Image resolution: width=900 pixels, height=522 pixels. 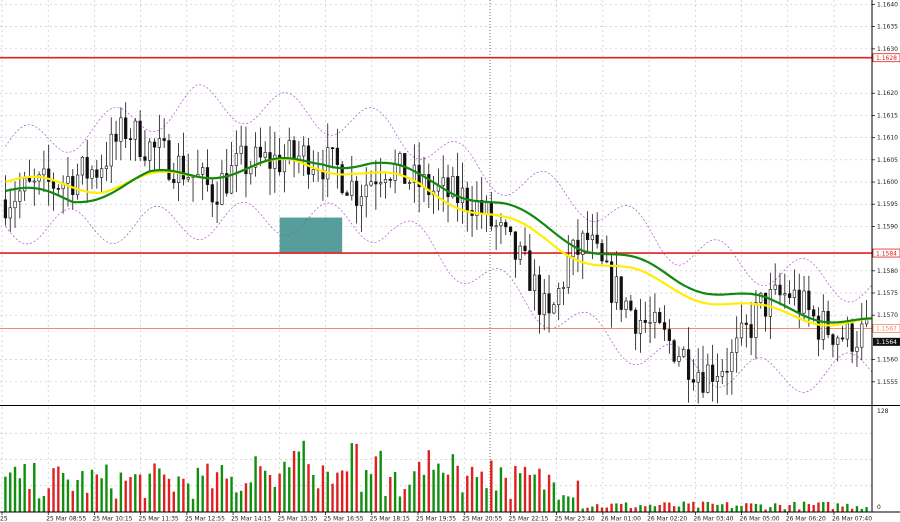 I want to click on price-tick-label: 1.1580, so click(x=887, y=271).